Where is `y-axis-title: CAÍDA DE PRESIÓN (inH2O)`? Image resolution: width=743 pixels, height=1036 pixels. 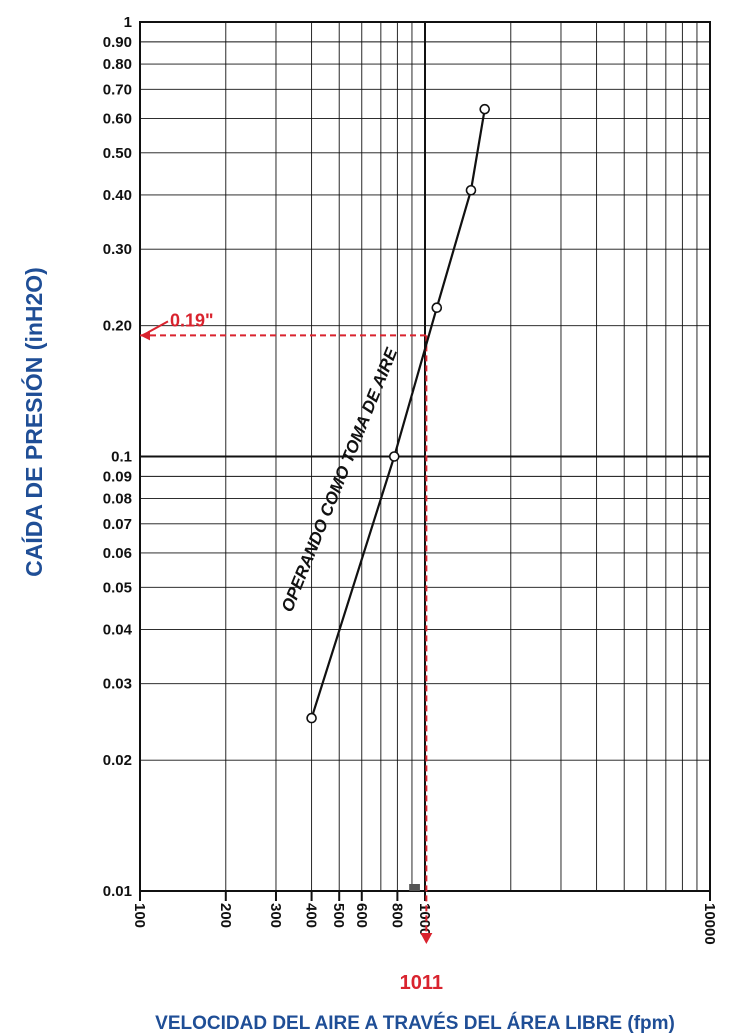
y-axis-title: CAÍDA DE PRESIÓN (inH2O) is located at coordinates (33, 422).